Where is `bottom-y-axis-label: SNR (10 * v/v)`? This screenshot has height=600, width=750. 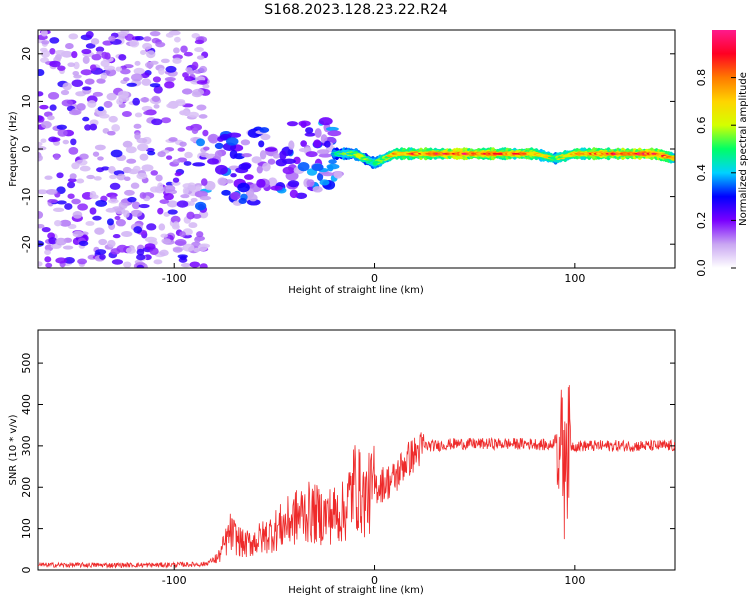 bottom-y-axis-label: SNR (10 * v/v) is located at coordinates (13, 449).